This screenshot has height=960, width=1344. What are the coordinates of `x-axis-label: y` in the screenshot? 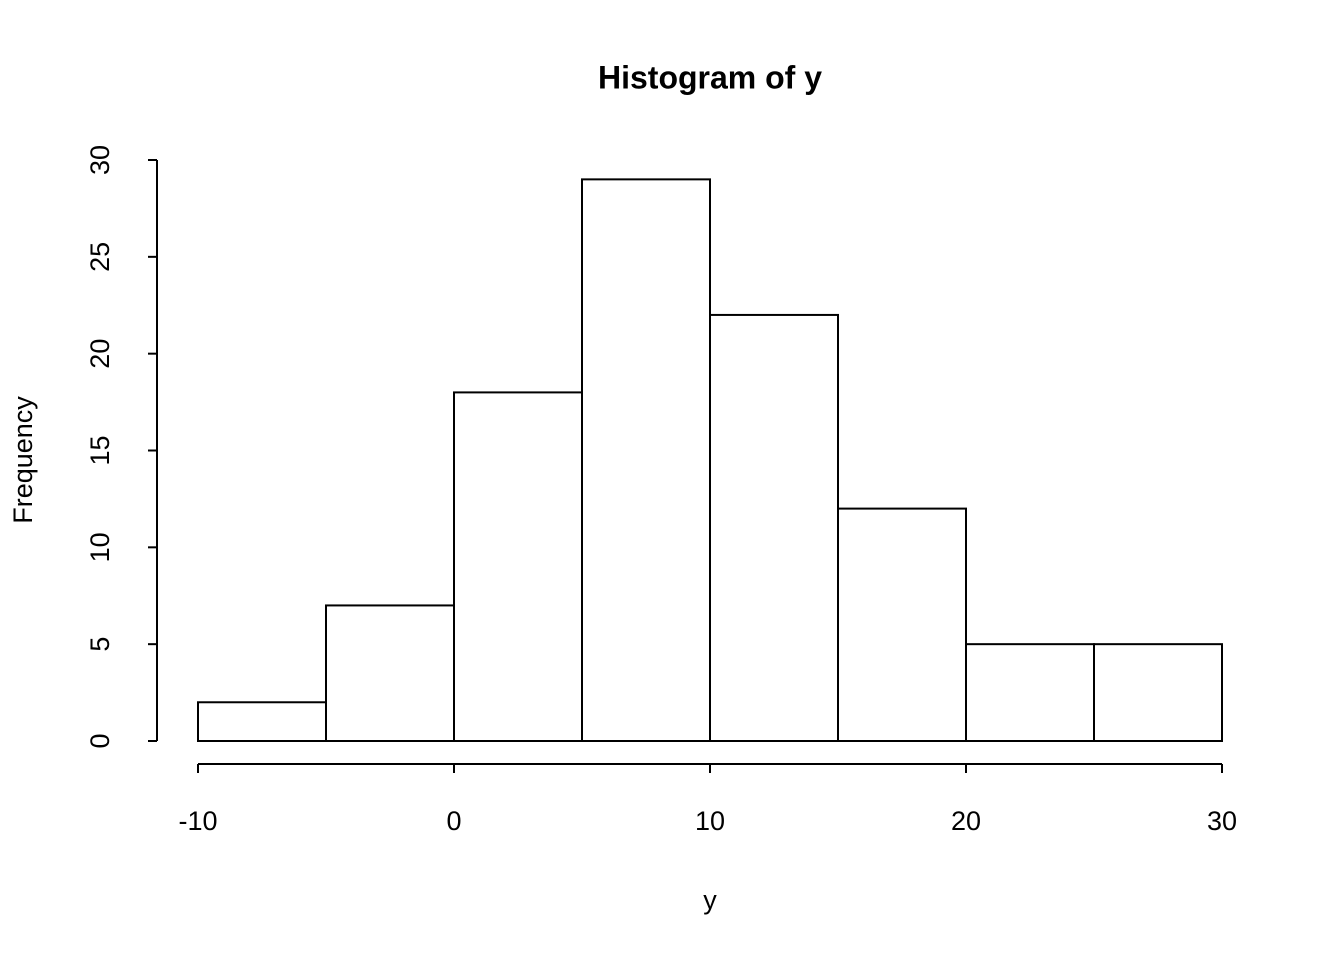 It's located at (710, 900).